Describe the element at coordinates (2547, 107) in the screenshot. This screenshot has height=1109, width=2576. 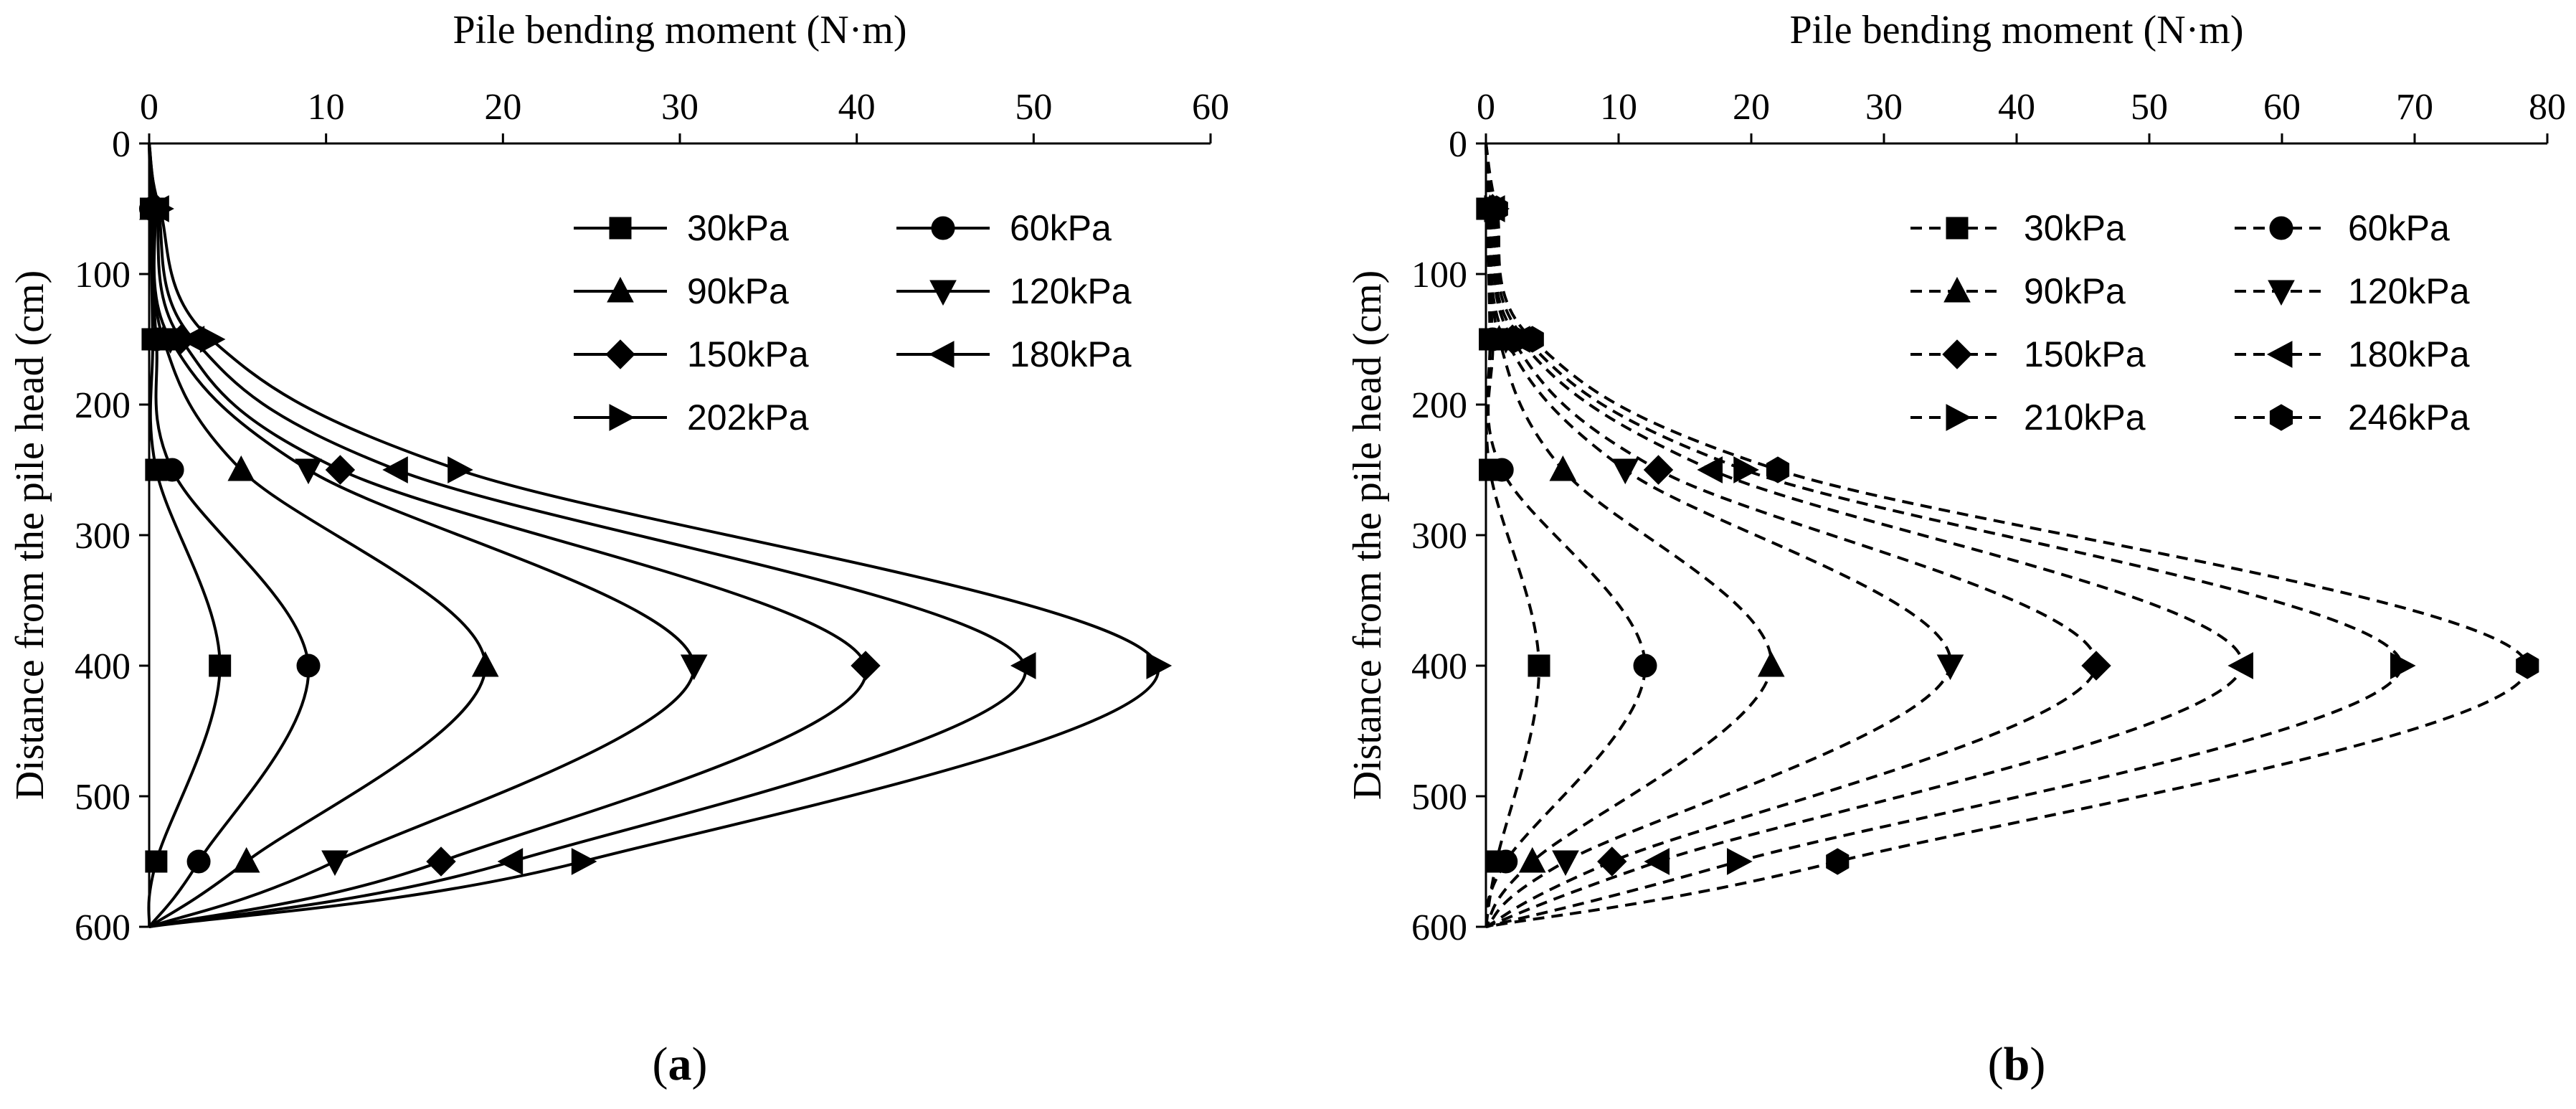
I see `x-tick-label: 80` at that location.